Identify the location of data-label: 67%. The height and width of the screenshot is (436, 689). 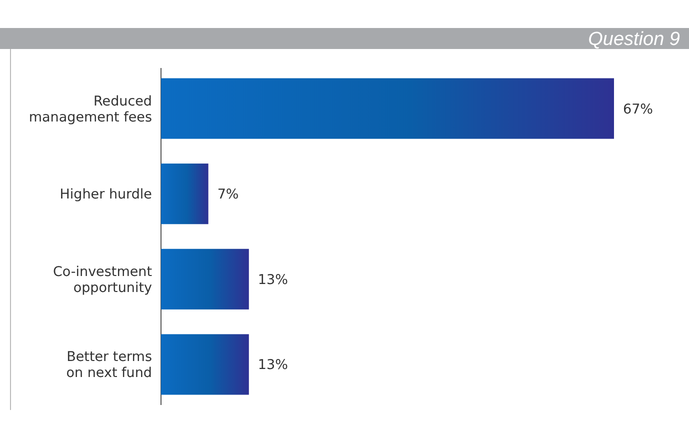
(638, 109).